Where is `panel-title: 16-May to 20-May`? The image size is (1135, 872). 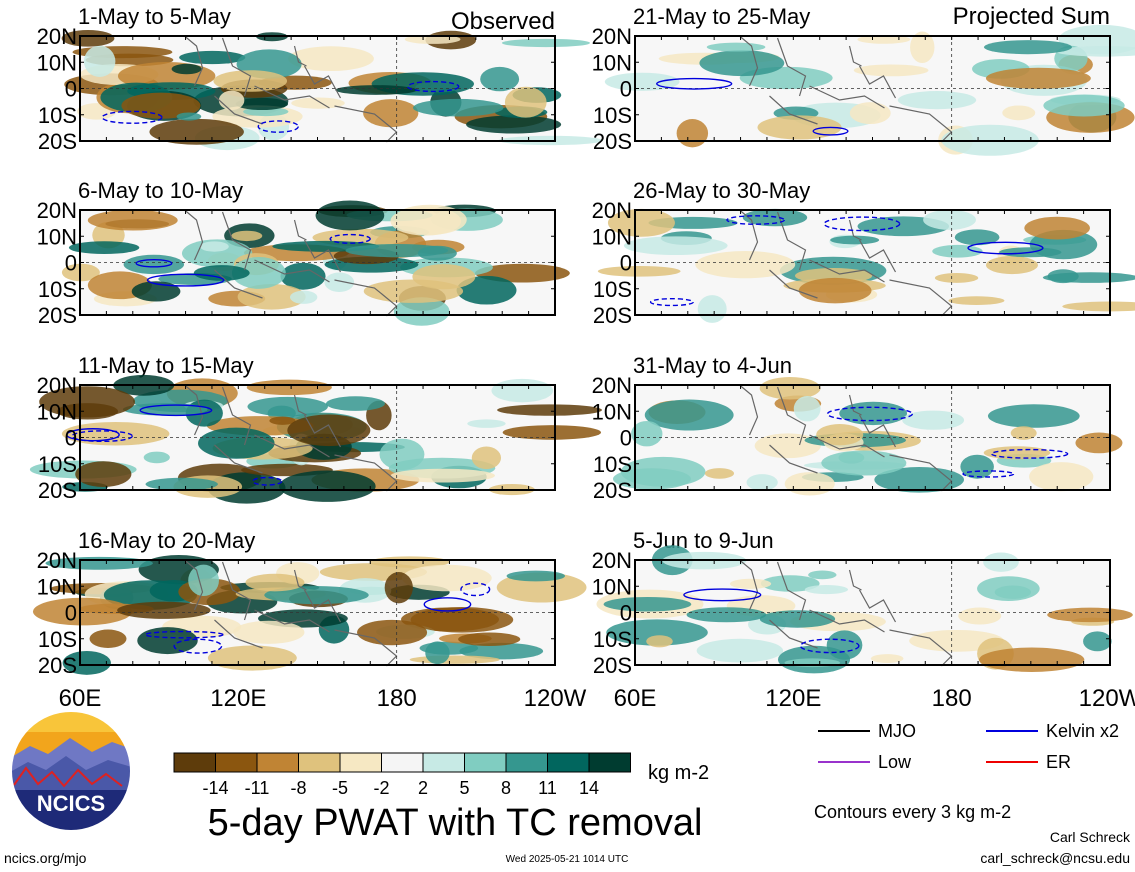 panel-title: 16-May to 20-May is located at coordinates (166, 540).